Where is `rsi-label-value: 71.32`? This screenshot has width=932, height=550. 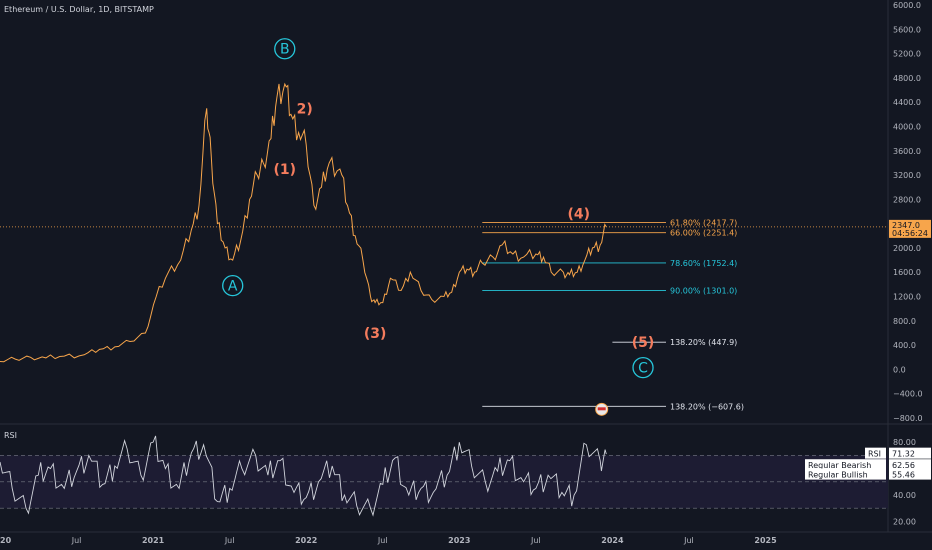 rsi-label-value: 71.32 is located at coordinates (903, 454).